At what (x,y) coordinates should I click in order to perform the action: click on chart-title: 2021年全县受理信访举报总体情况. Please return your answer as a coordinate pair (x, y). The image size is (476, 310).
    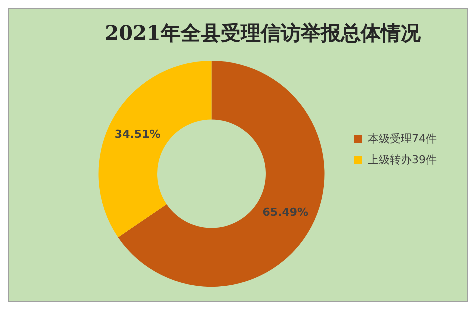
    Looking at the image, I should click on (263, 33).